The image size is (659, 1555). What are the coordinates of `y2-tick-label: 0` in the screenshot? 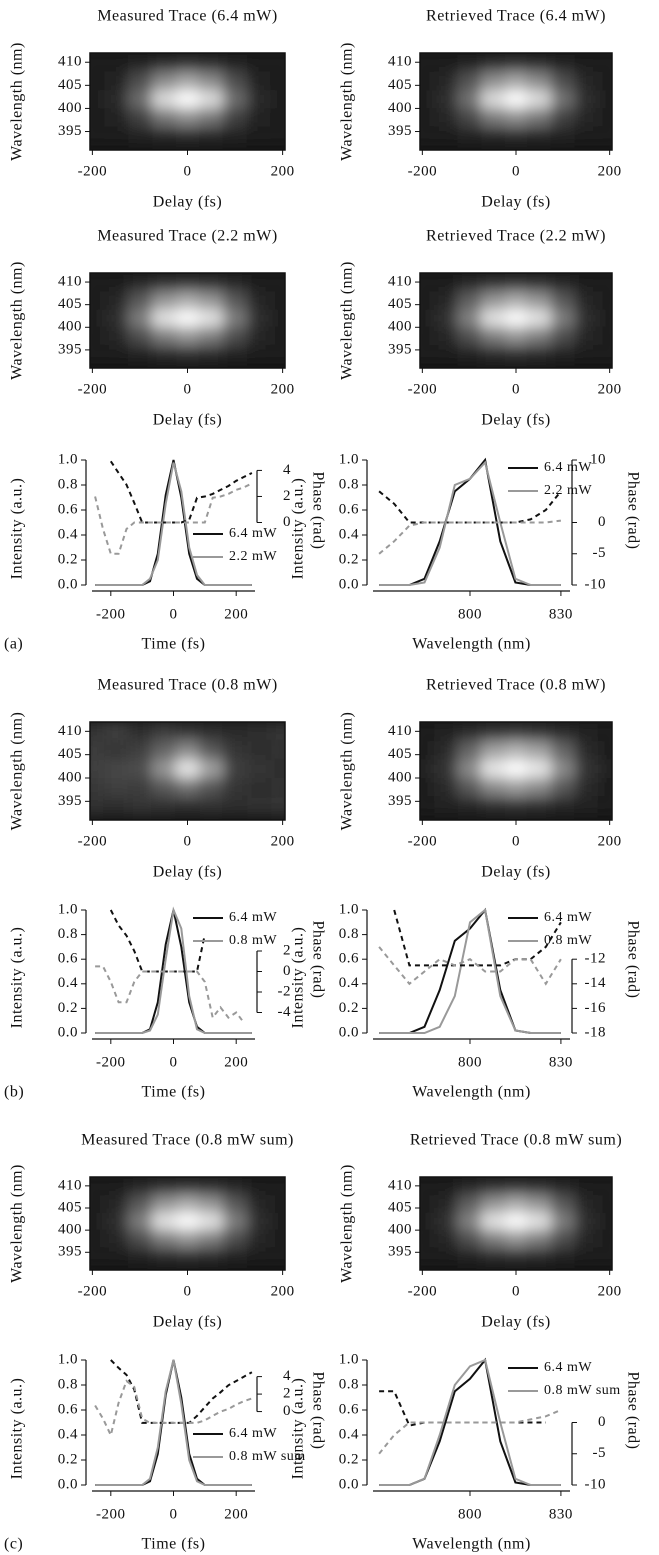 It's located at (287, 1411).